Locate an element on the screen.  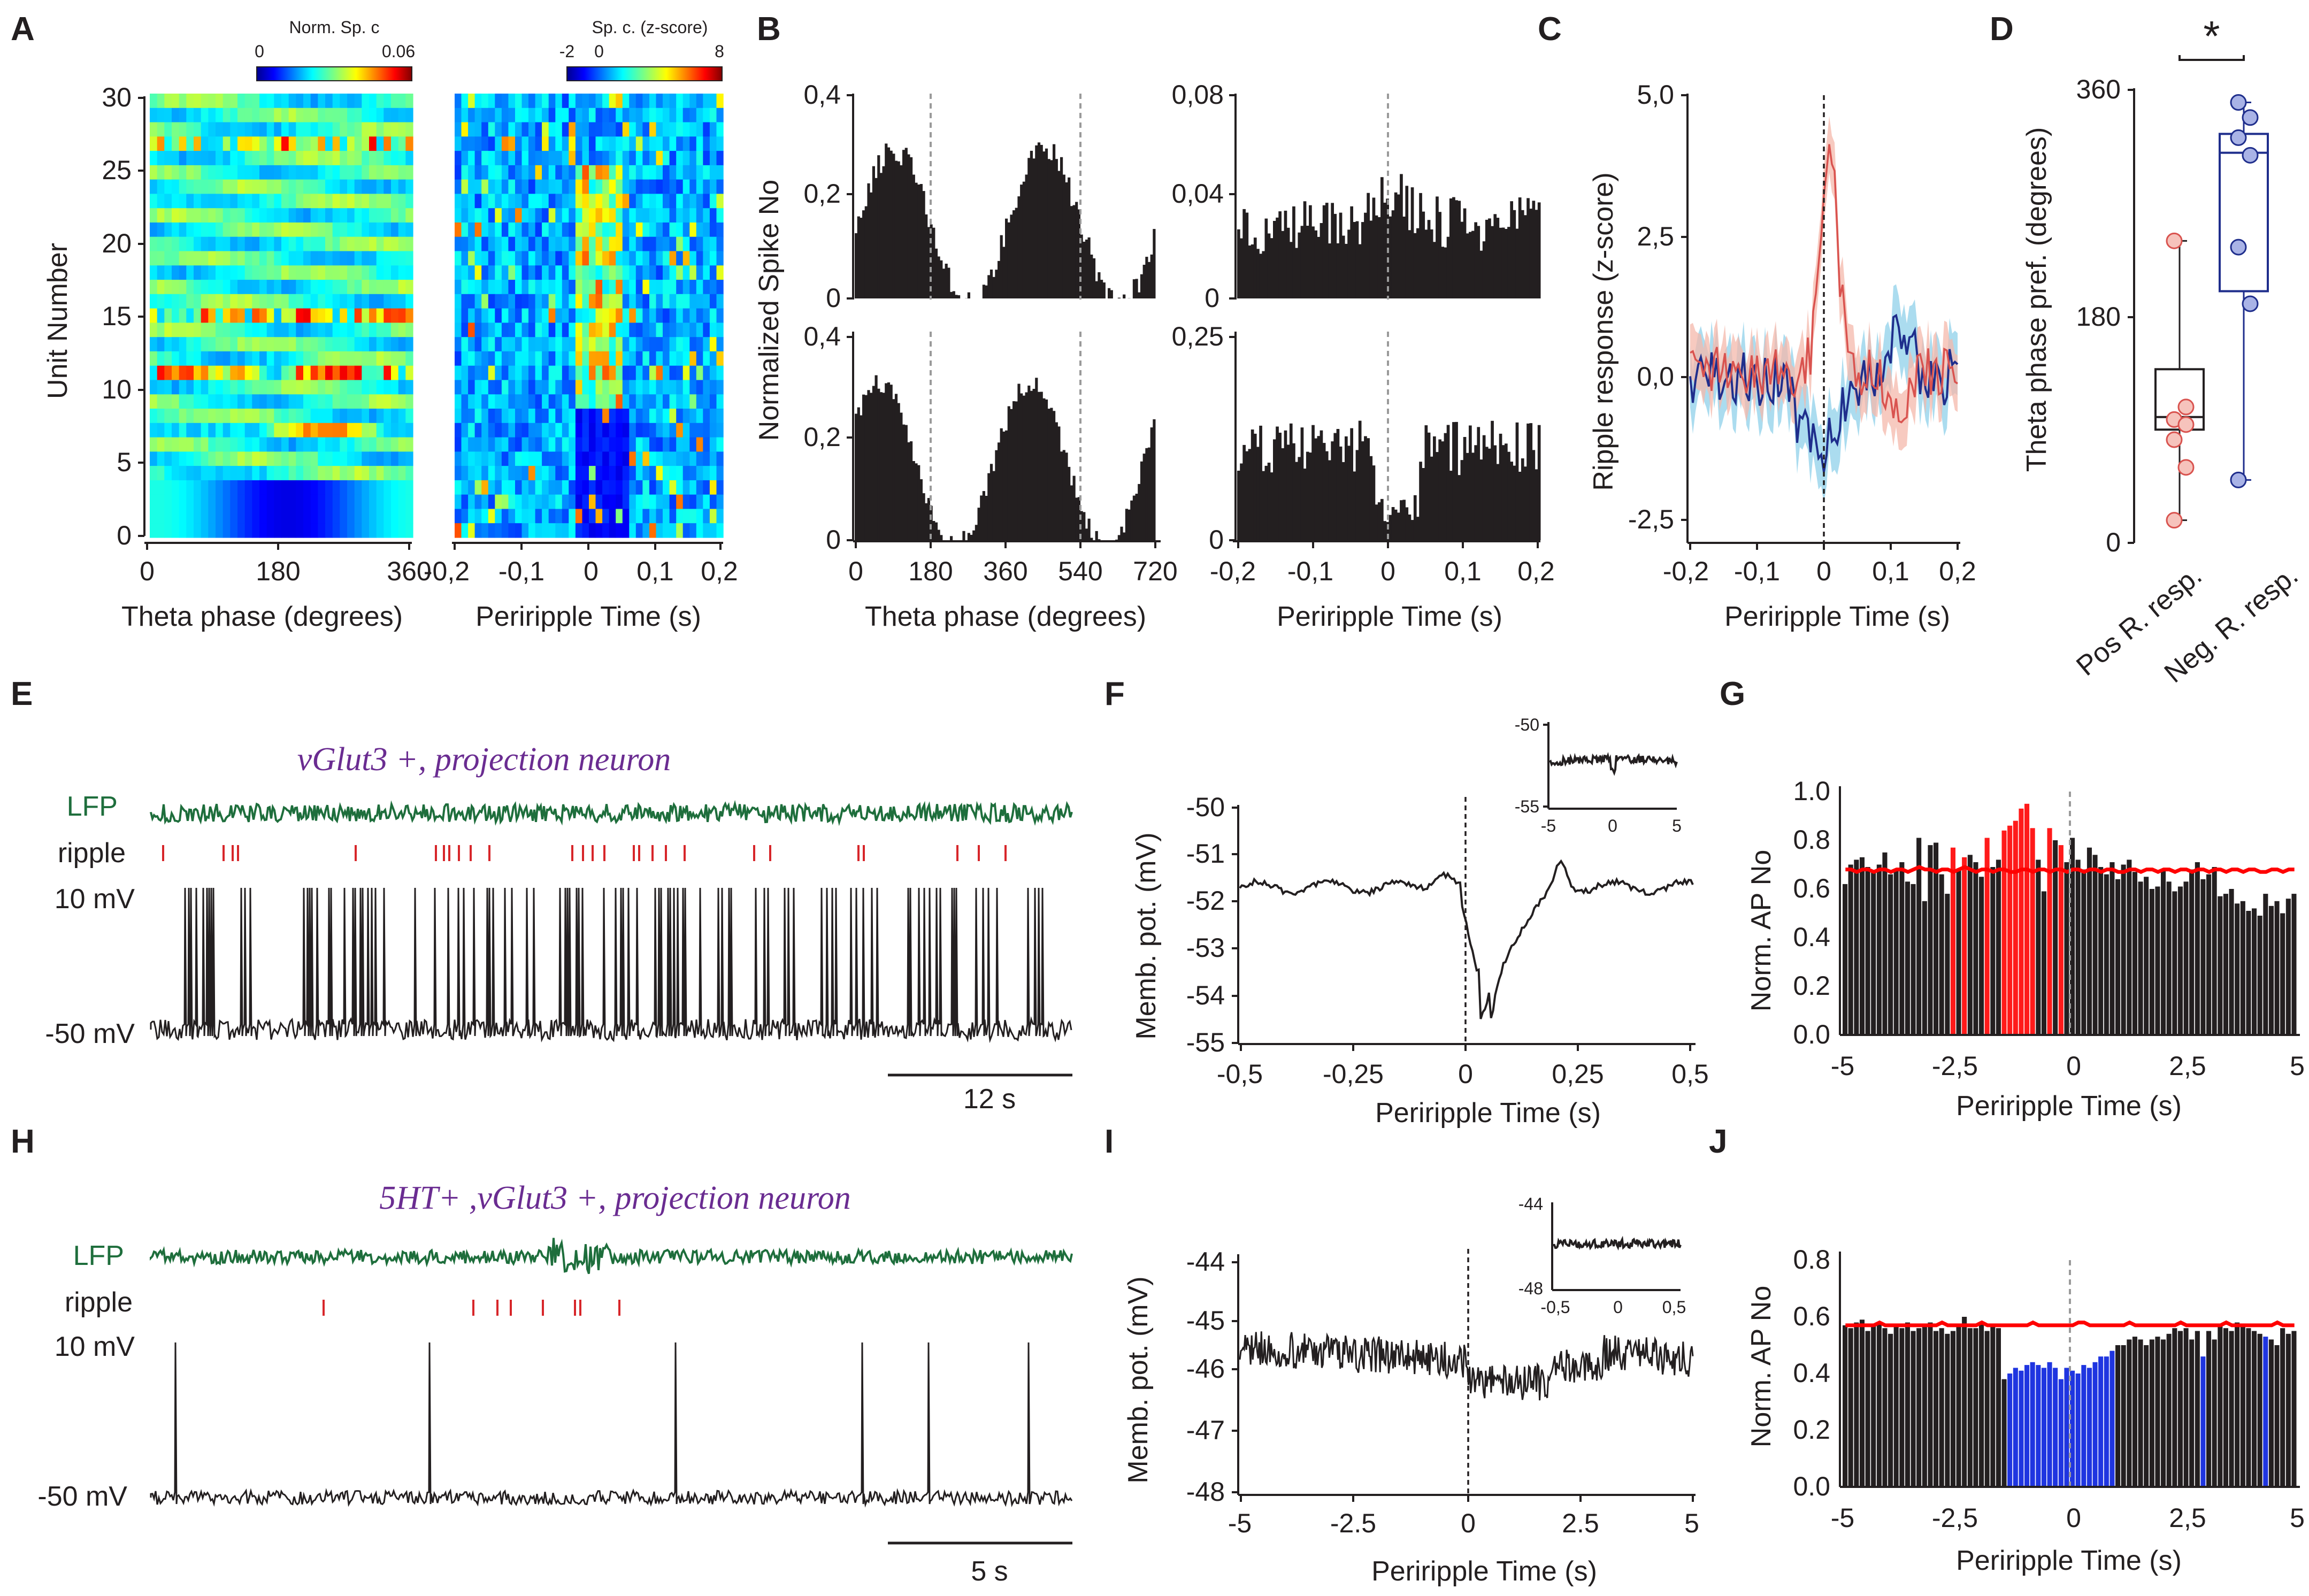
e-recording is located at coordinates (611, 921).